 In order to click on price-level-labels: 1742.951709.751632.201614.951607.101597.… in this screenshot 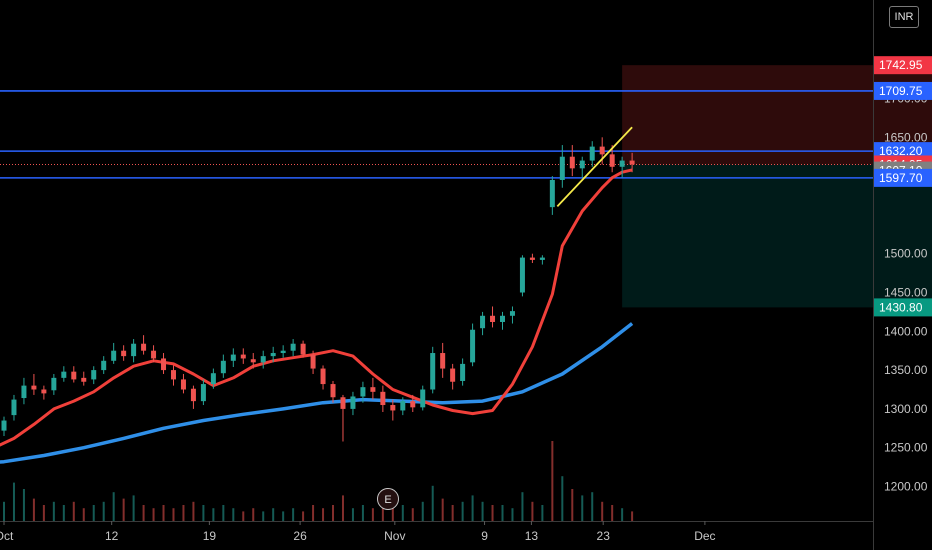, I will do `click(903, 186)`.